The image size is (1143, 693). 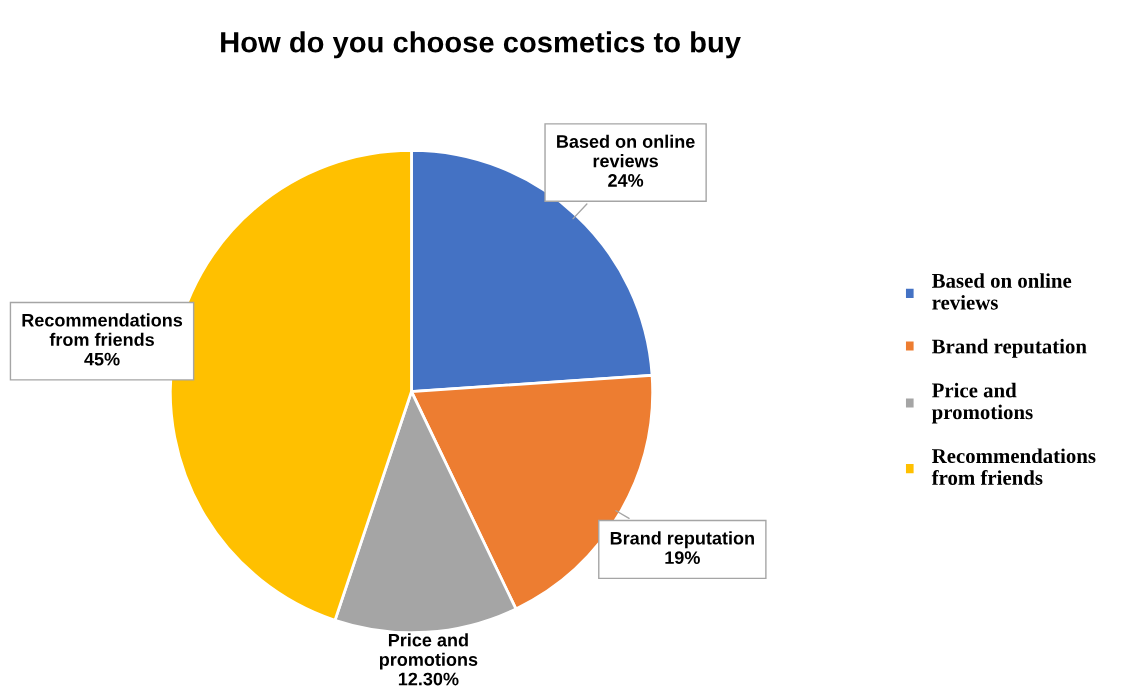 What do you see at coordinates (481, 45) in the screenshot?
I see `chart-title: How do you choose cosmetics to buy` at bounding box center [481, 45].